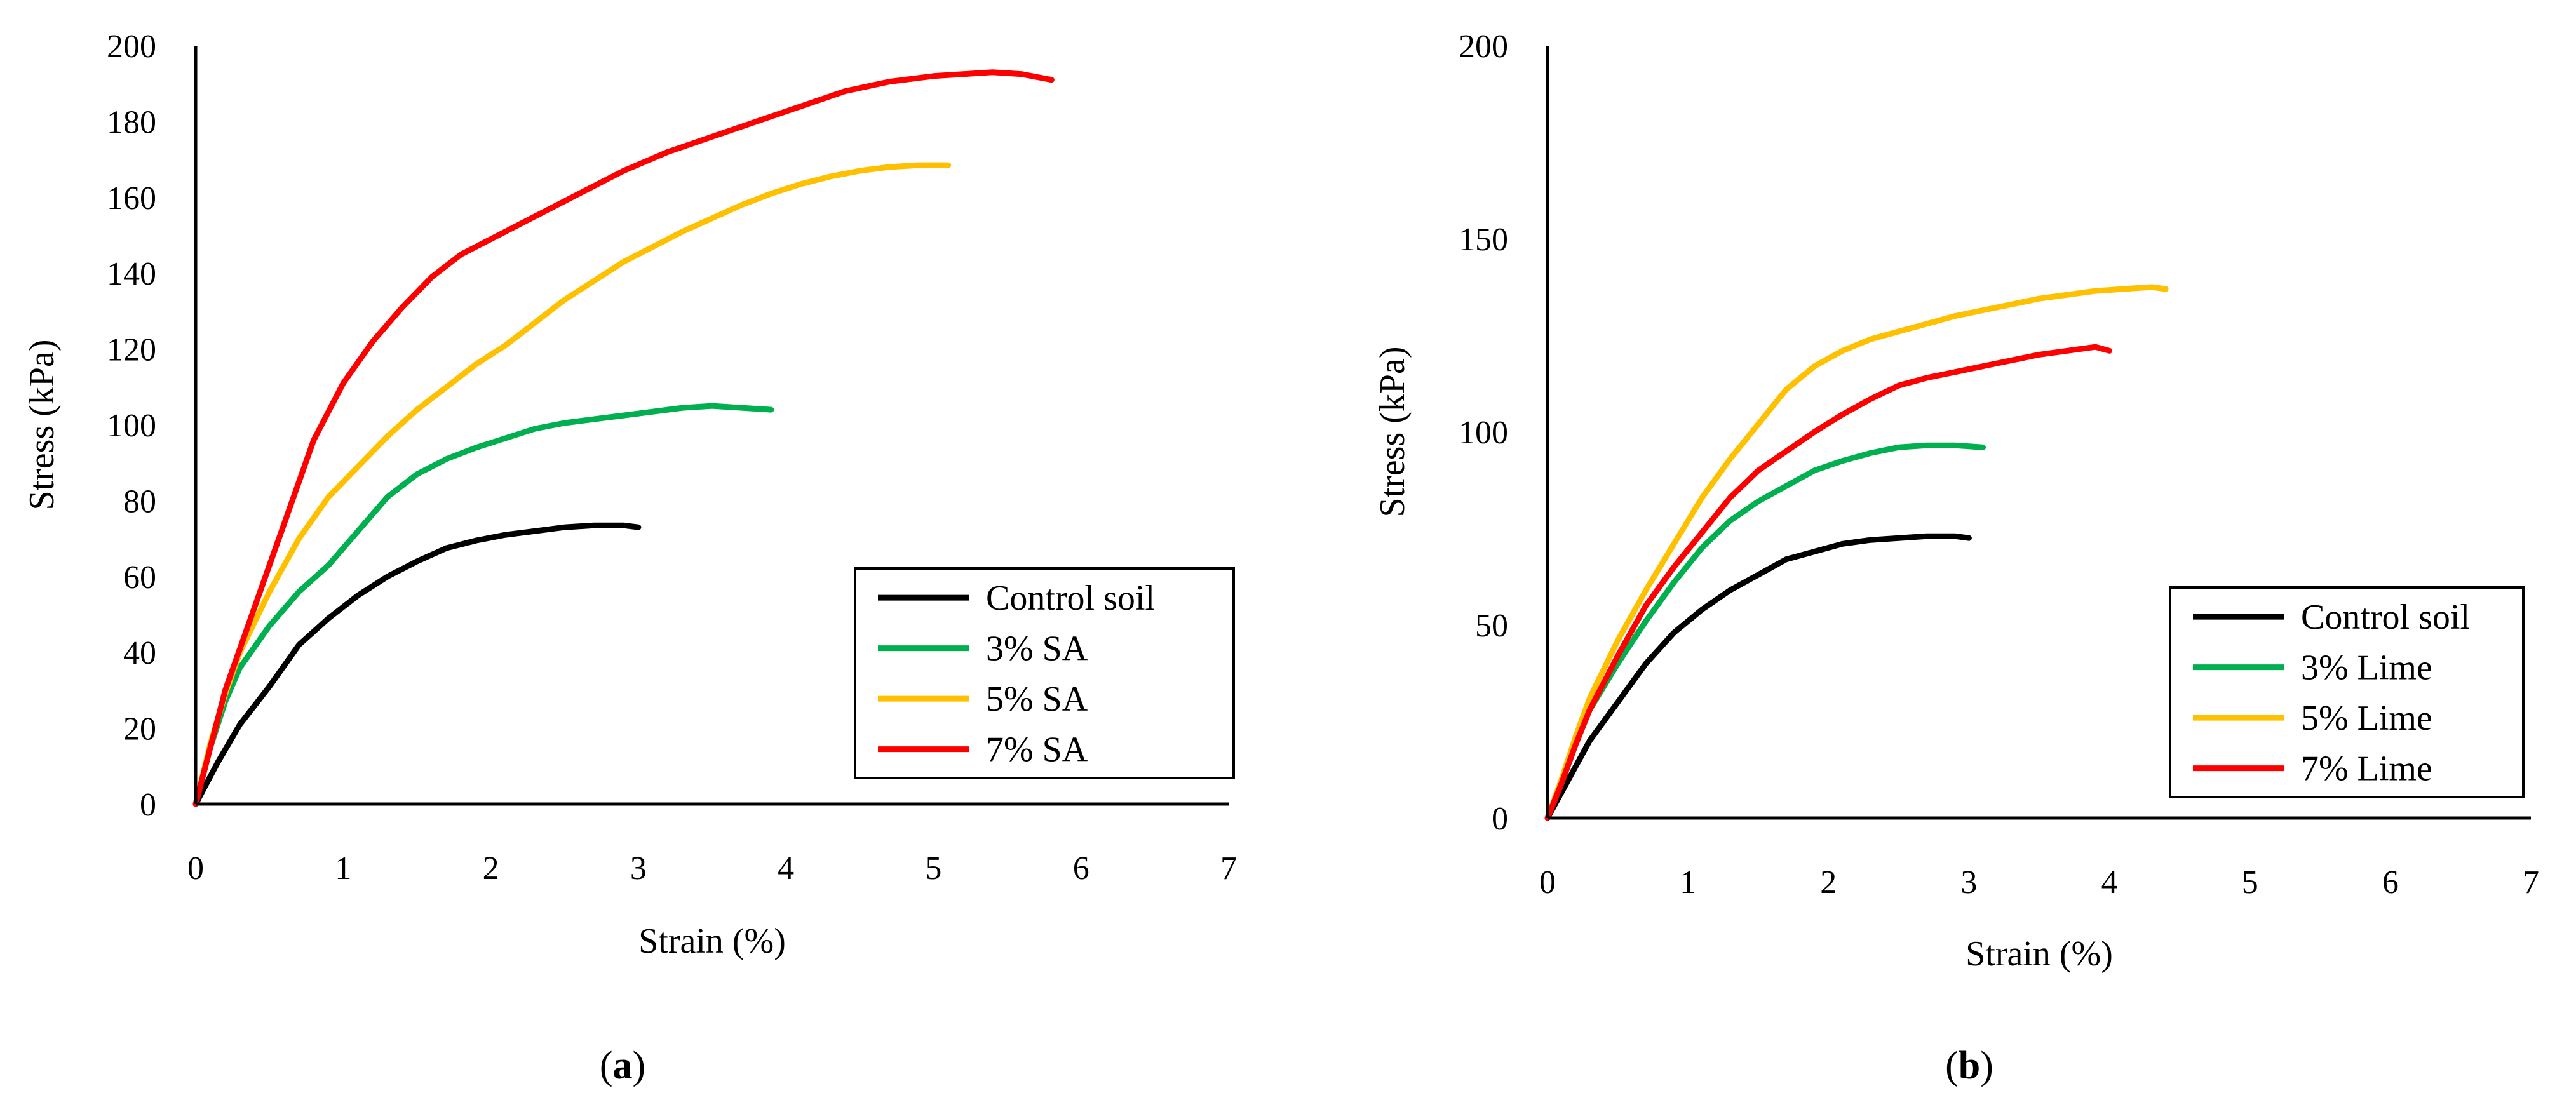 This screenshot has width=2576, height=1114. I want to click on y-tick-label: 140, so click(131, 274).